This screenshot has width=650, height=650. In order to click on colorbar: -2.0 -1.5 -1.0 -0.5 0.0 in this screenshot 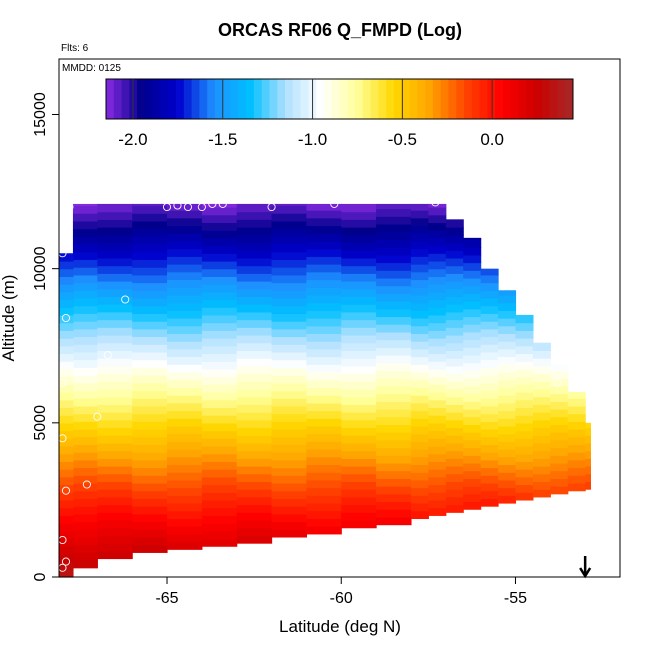, I will do `click(339, 113)`.